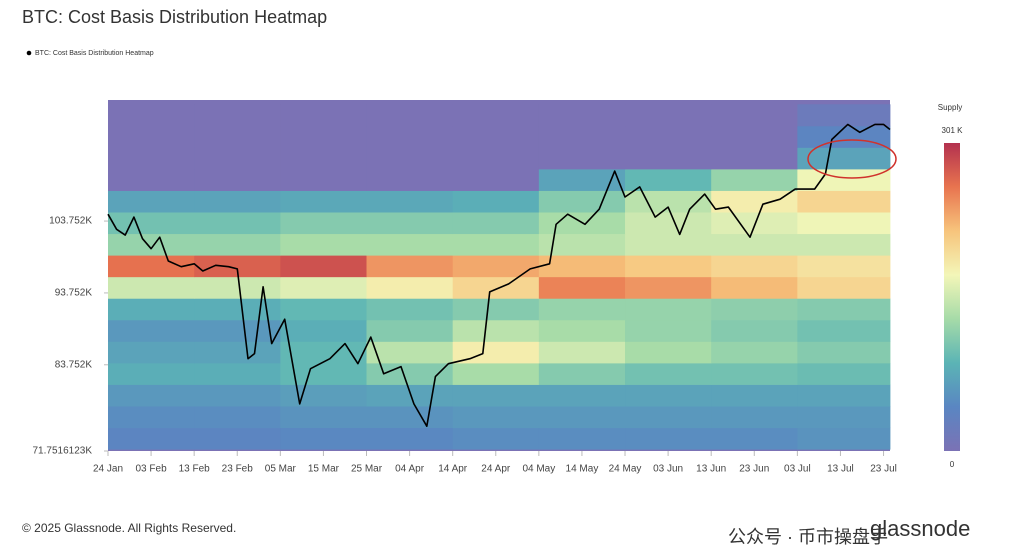 This screenshot has width=1024, height=560. Describe the element at coordinates (952, 297) in the screenshot. I see `colorbar` at that location.